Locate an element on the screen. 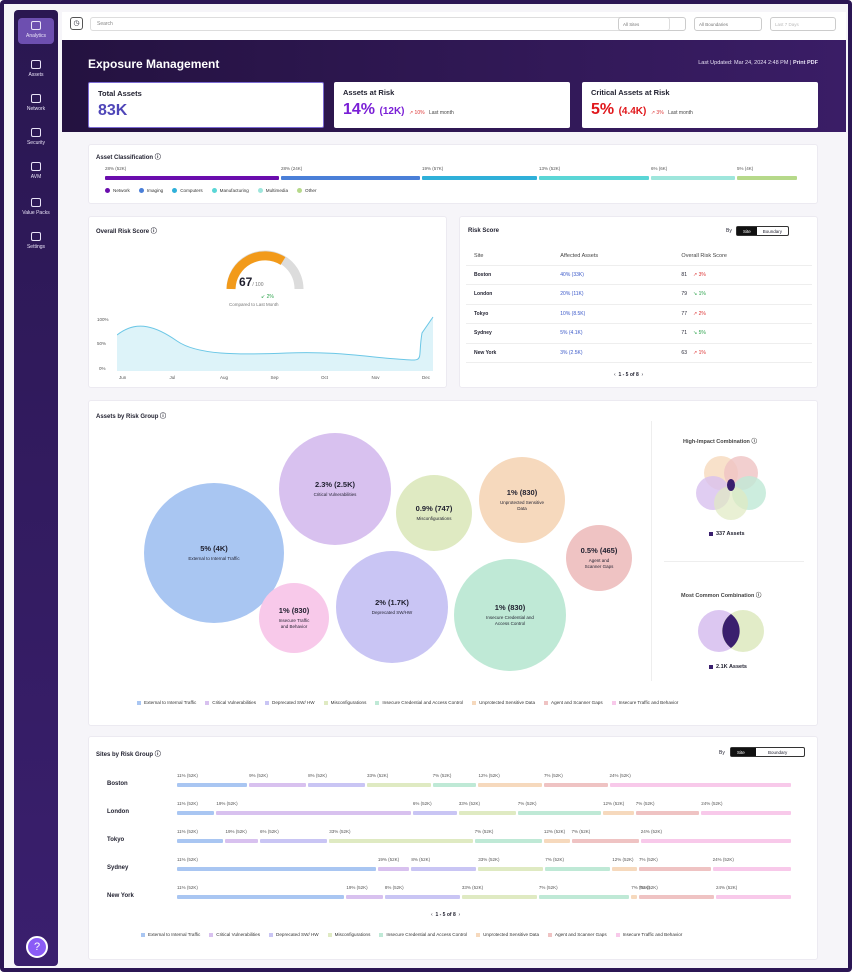  risk-group-bubble: 2% (1.7K) Deprecated SW/HW is located at coordinates (392, 607).